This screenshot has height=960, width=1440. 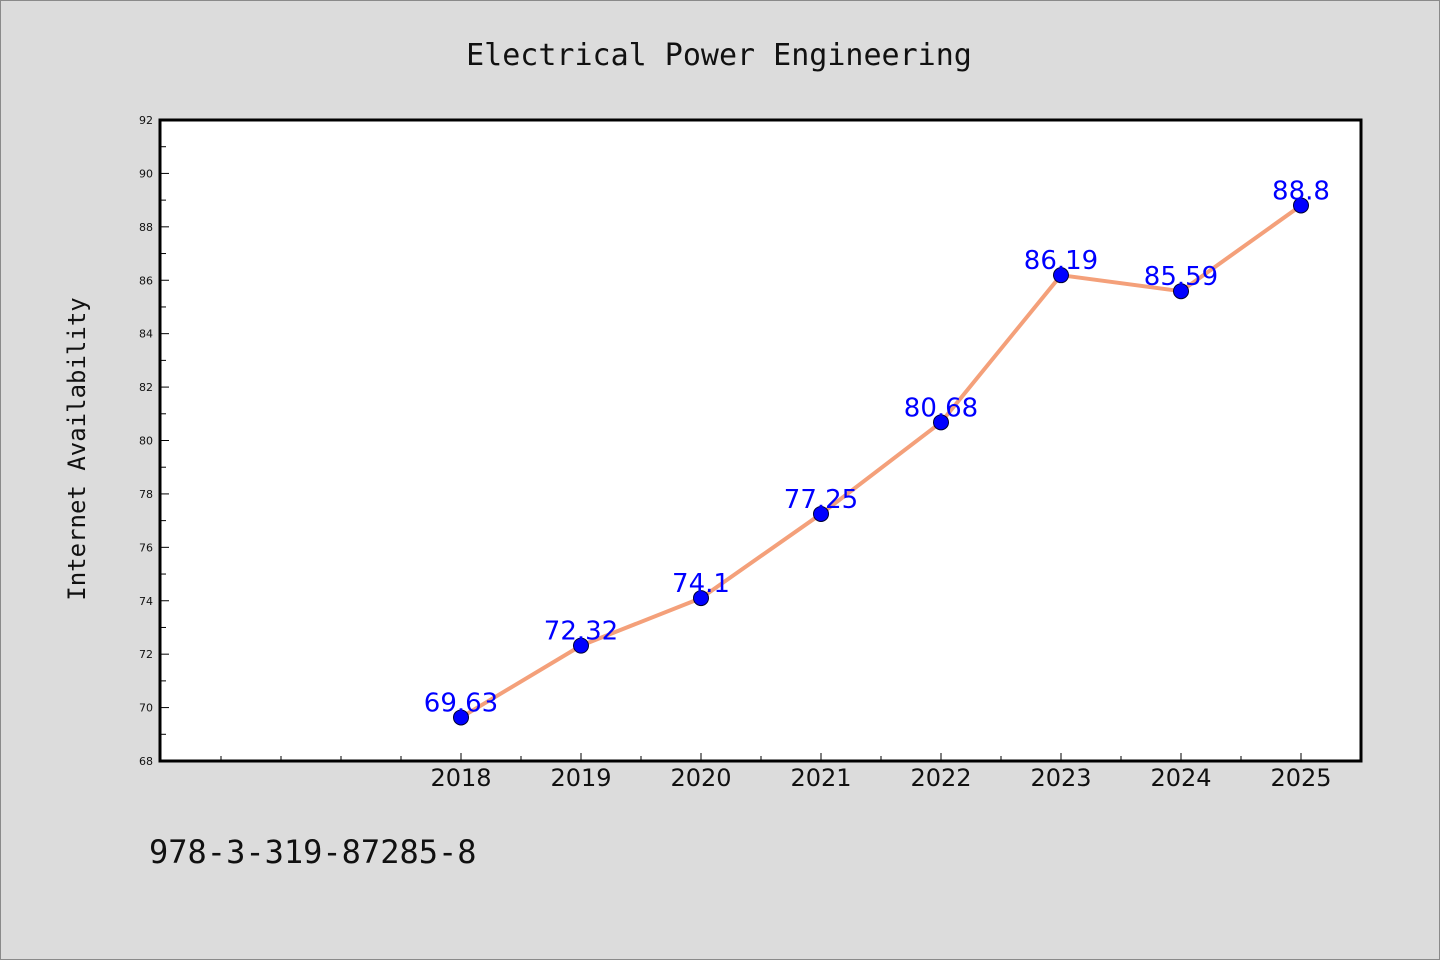 What do you see at coordinates (146, 761) in the screenshot?
I see `y-tick-label: 68` at bounding box center [146, 761].